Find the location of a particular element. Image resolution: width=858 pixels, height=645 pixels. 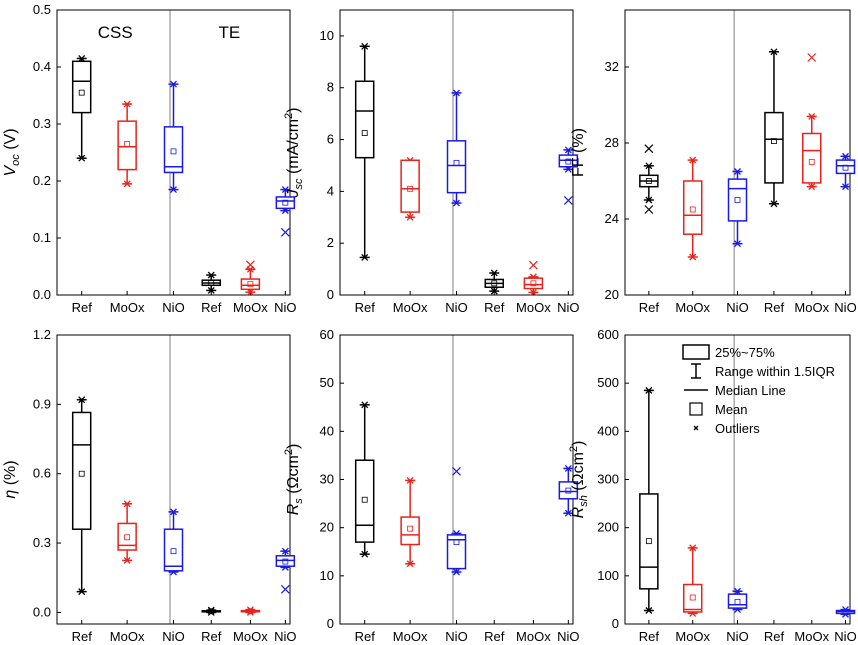

y-tick-label: 28 is located at coordinates (612, 142).